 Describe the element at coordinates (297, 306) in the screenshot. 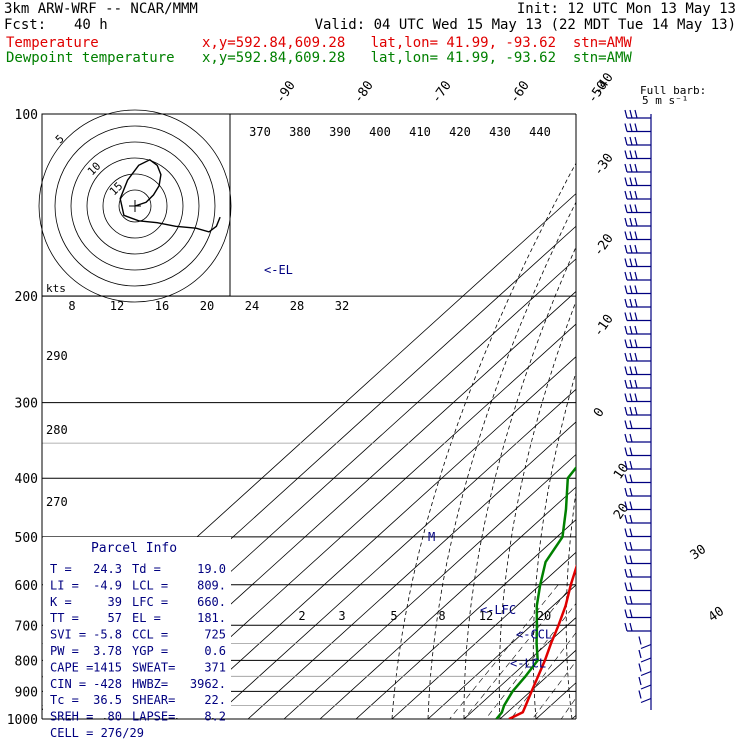

I see `speed-label: 28` at that location.